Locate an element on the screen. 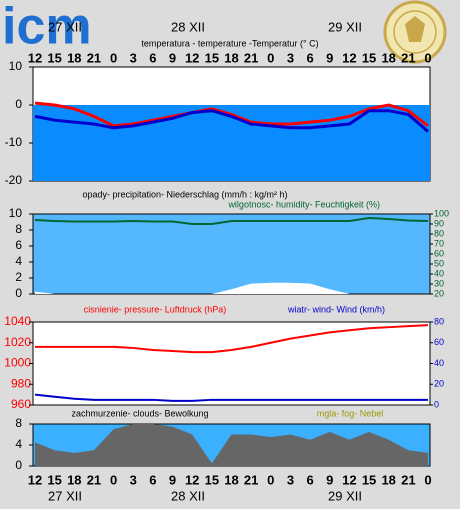  annotation: mgla- fog- Nebel is located at coordinates (350, 413).